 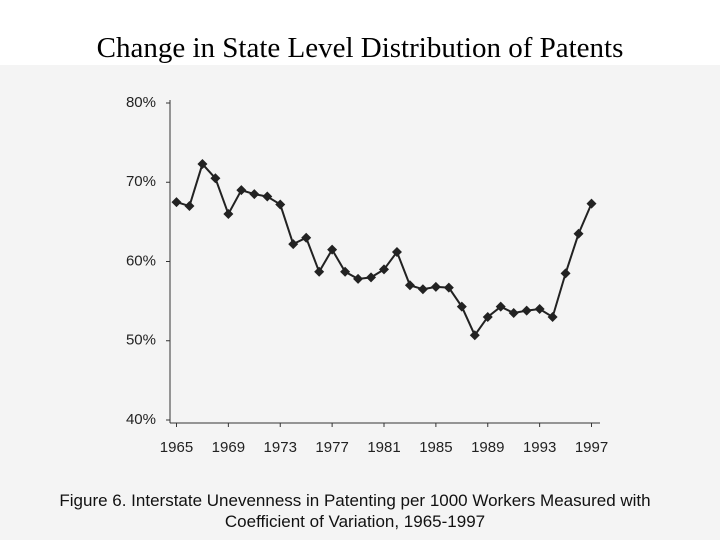 I want to click on x-tick-label: 1993, so click(x=539, y=447).